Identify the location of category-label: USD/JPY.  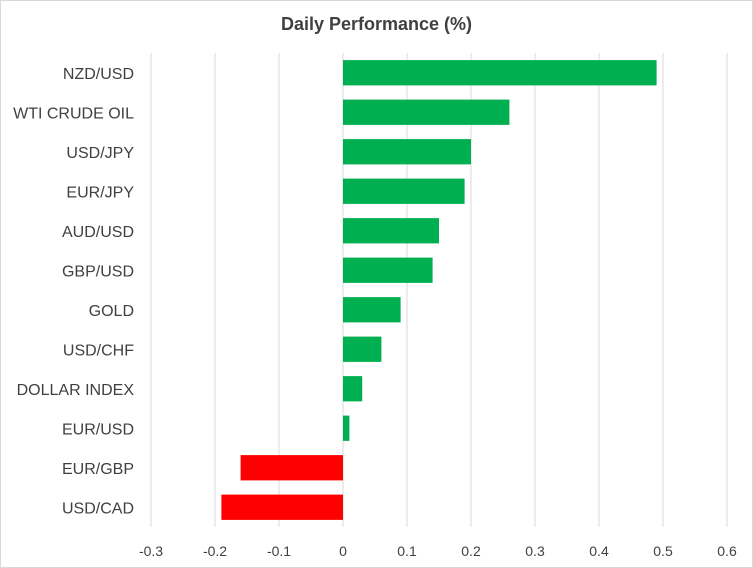
(100, 153).